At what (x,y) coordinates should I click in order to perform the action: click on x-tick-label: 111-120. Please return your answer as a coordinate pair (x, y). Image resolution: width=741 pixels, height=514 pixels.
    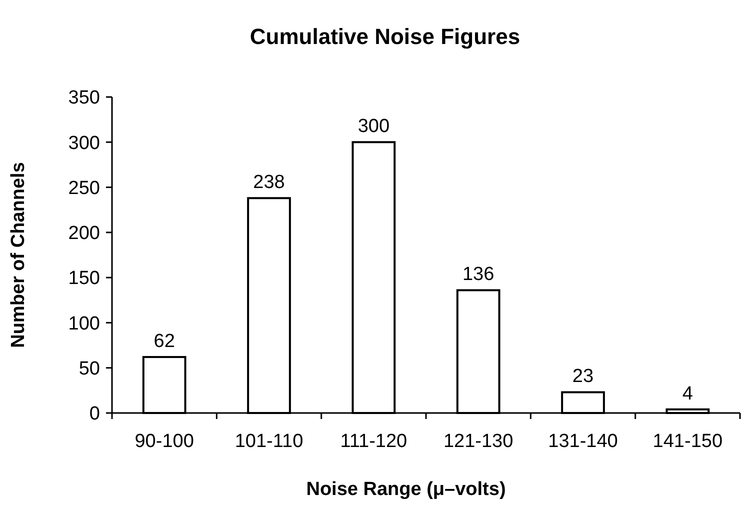
    Looking at the image, I should click on (374, 441).